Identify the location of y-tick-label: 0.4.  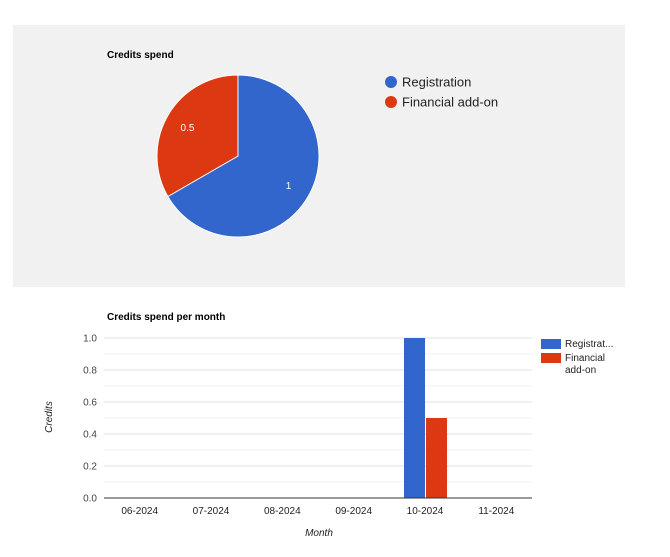
(90, 435).